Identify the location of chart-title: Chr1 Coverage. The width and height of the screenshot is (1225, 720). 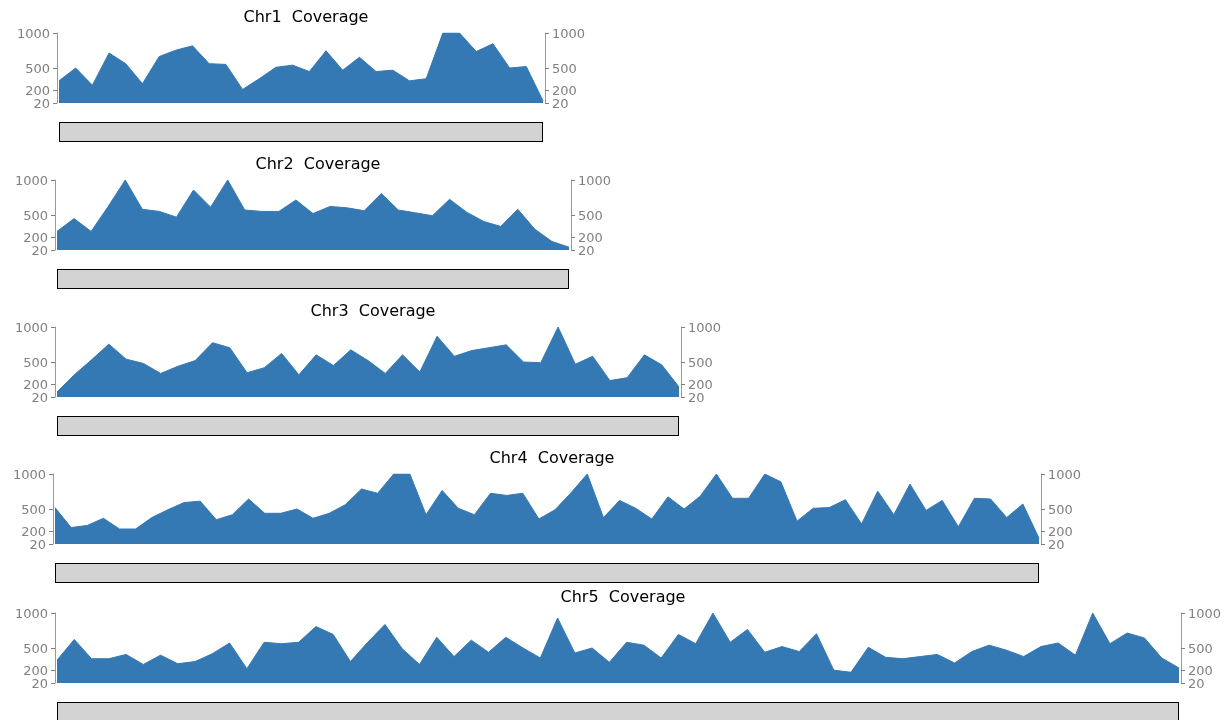
(306, 16).